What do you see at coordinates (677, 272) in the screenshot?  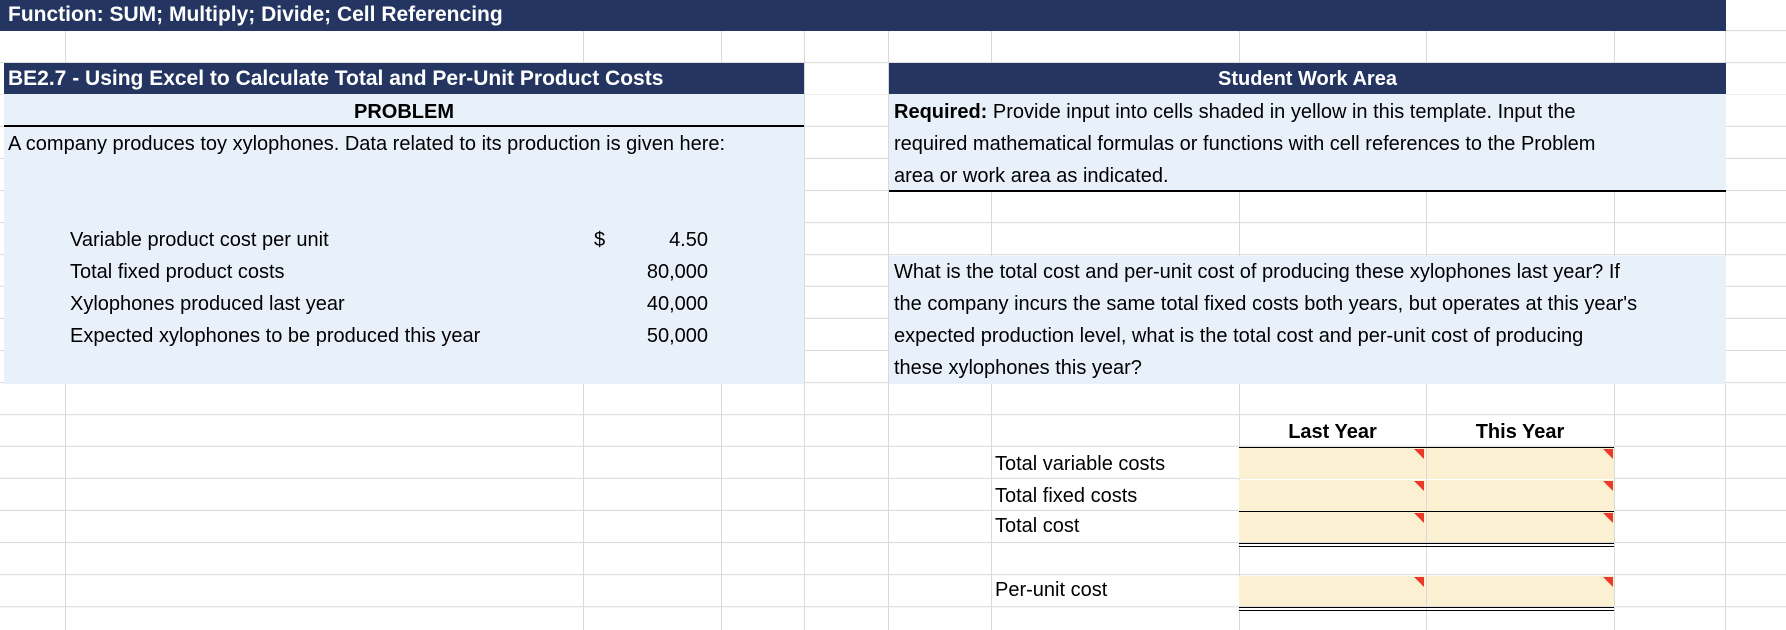 I see `problem-row-value: 80,000` at bounding box center [677, 272].